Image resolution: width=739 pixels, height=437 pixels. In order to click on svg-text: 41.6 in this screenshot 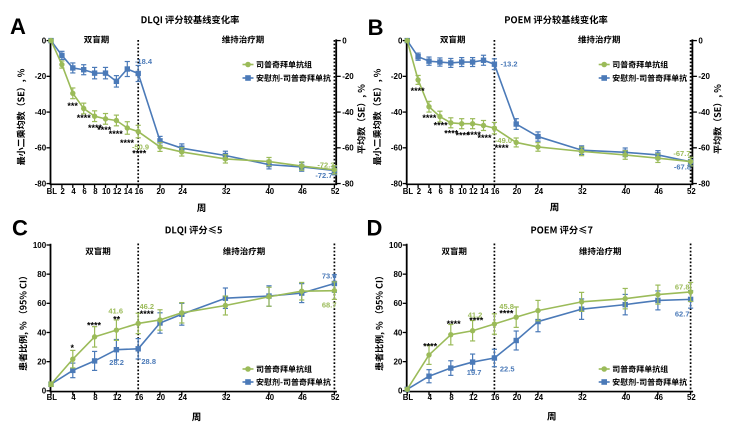, I will do `click(115, 311)`.